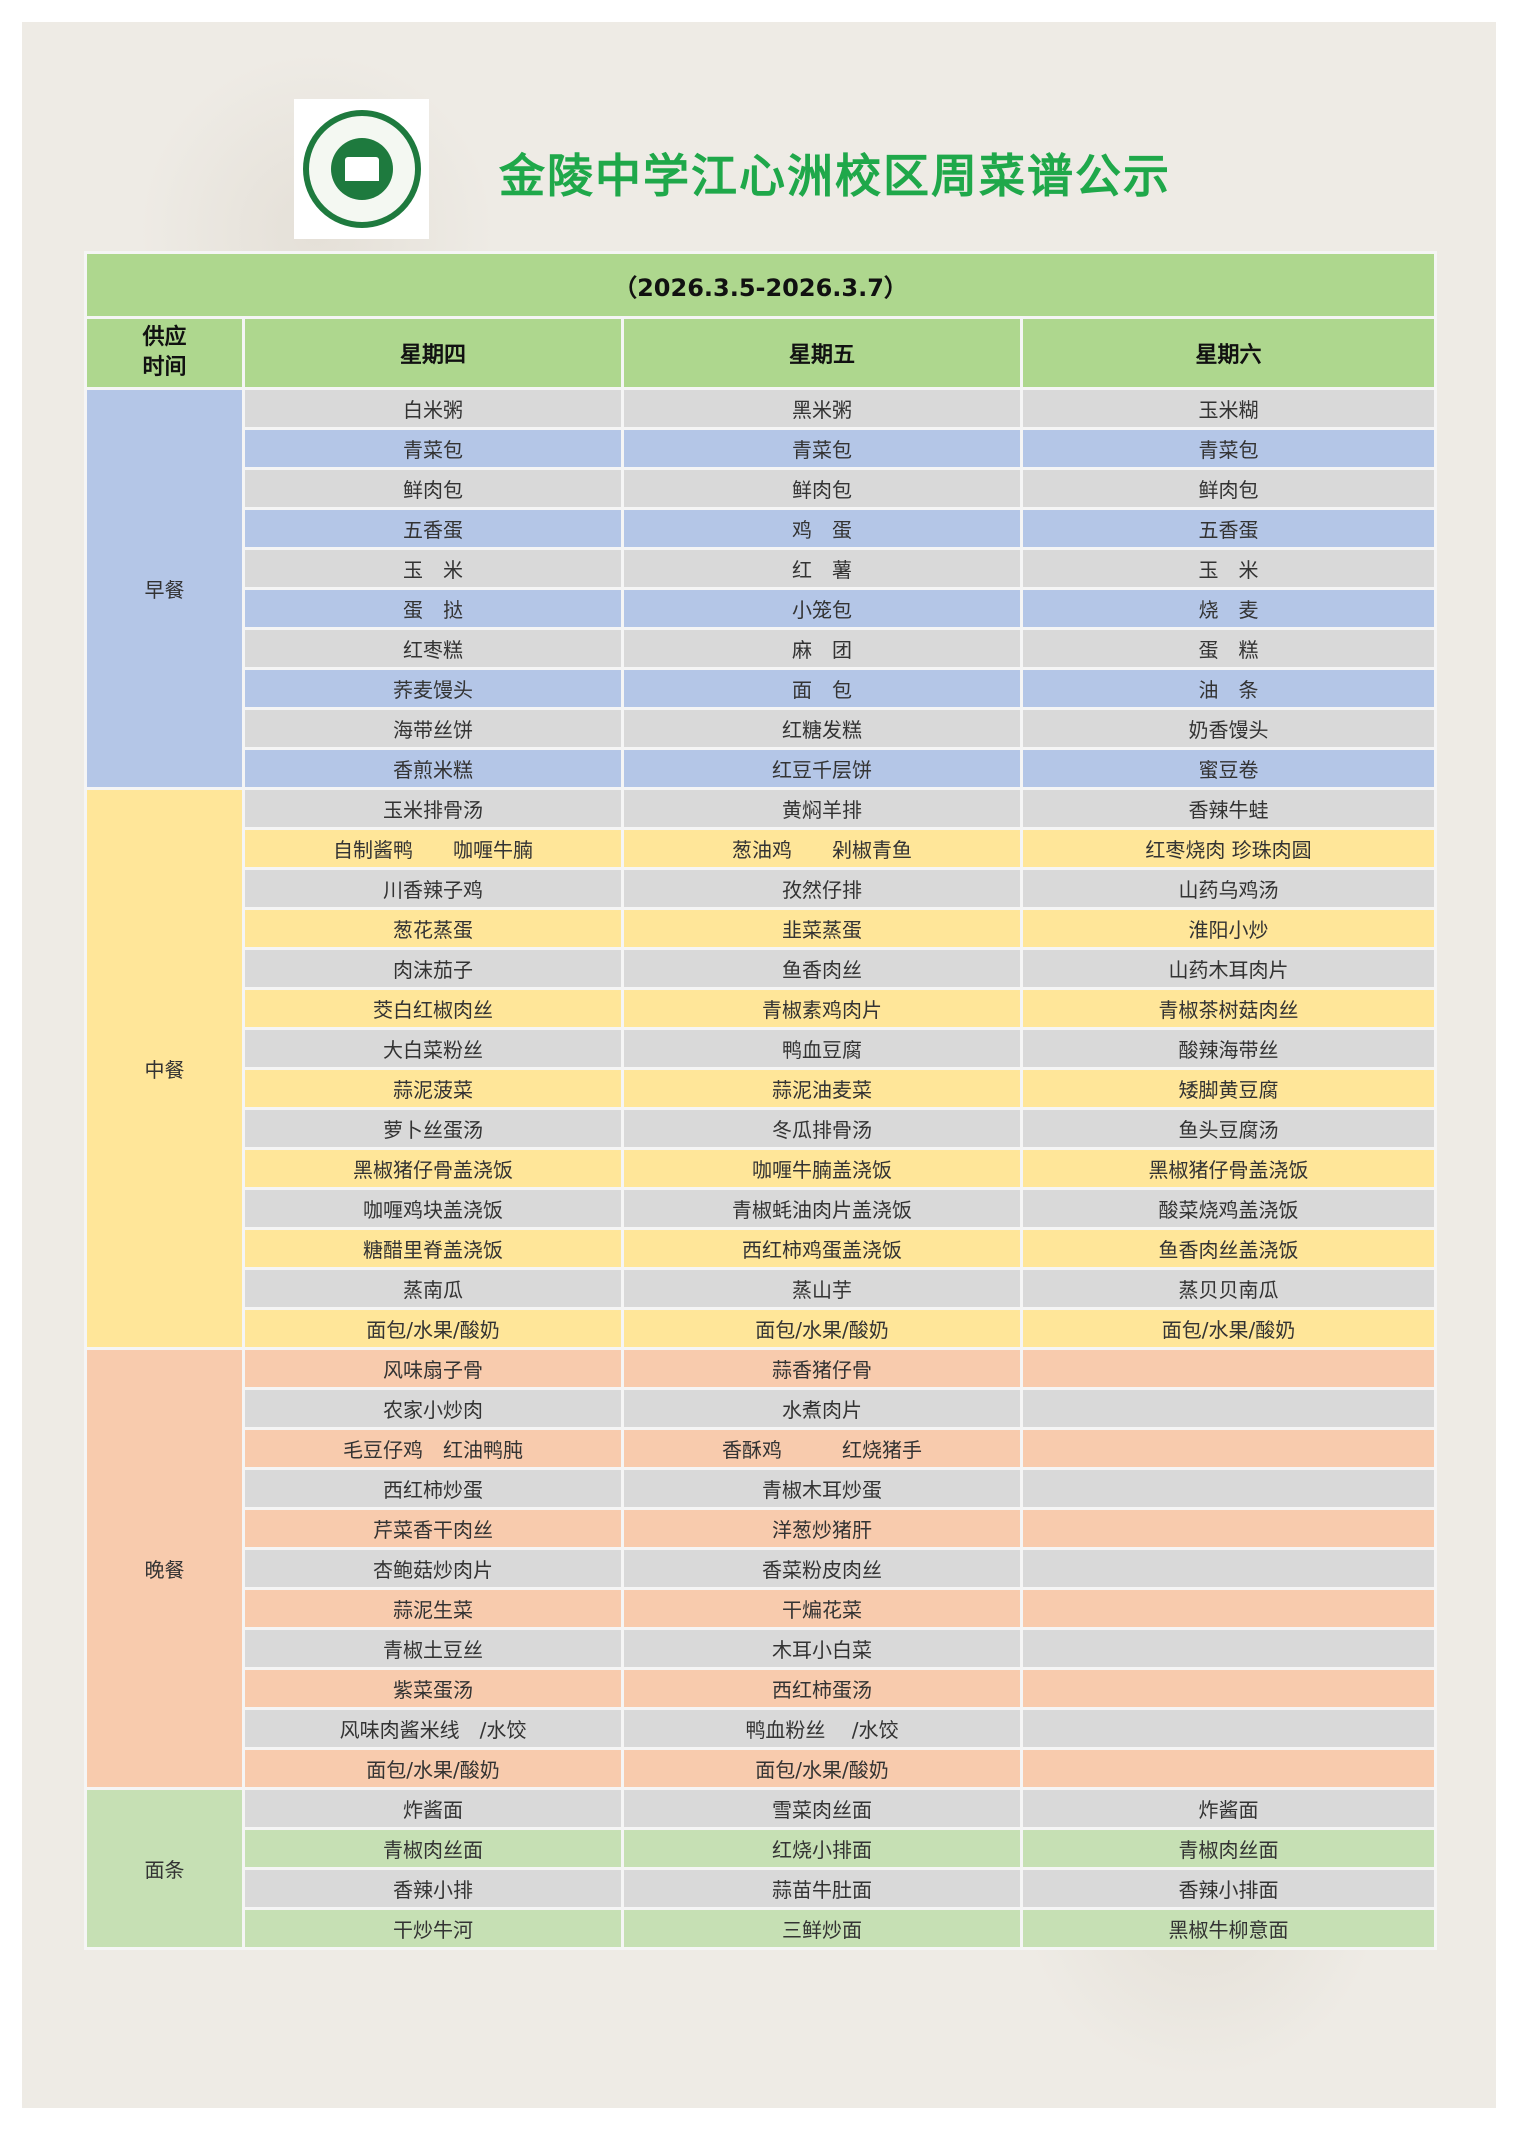  What do you see at coordinates (822, 728) in the screenshot?
I see `dish-cell: 红糖发糕` at bounding box center [822, 728].